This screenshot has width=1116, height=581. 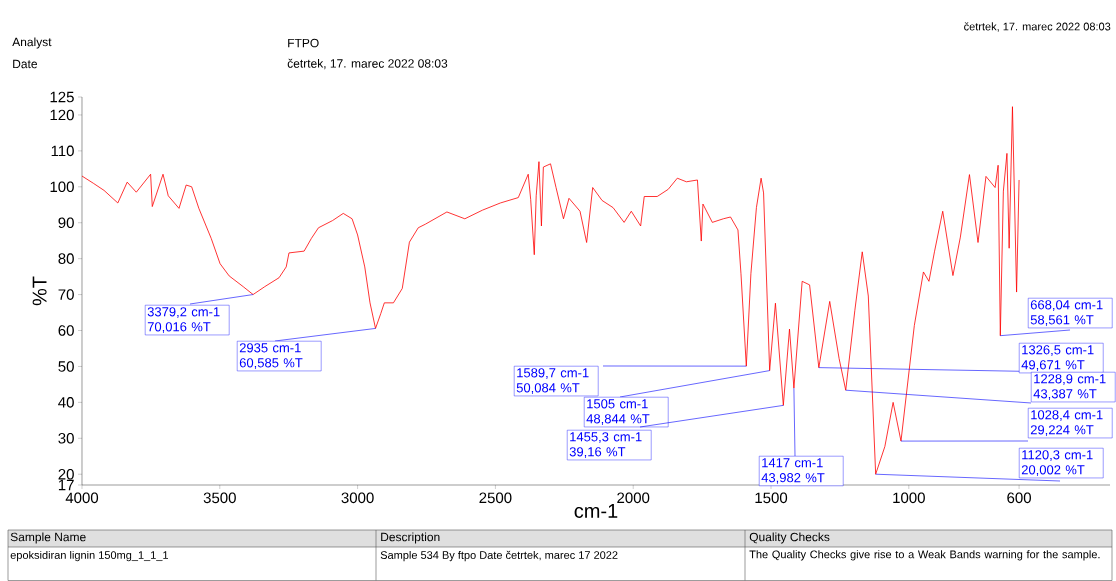 What do you see at coordinates (66, 366) in the screenshot?
I see `y-tick-label: 50` at bounding box center [66, 366].